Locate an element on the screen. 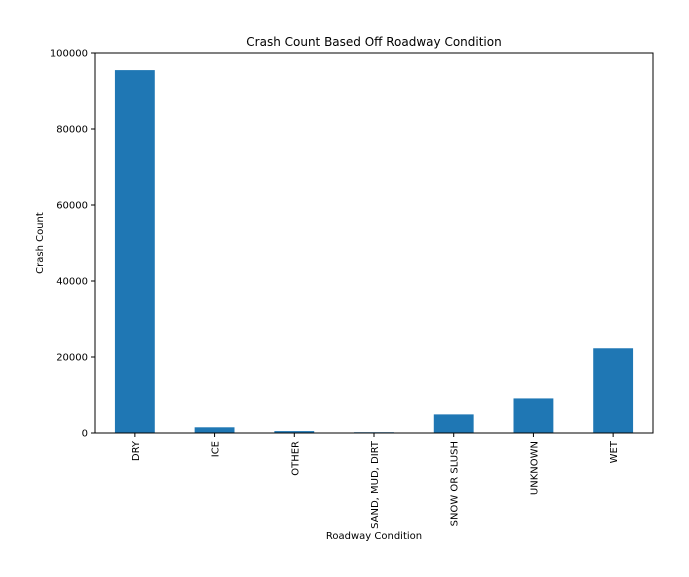 The height and width of the screenshot is (577, 689). bar-ice is located at coordinates (214, 430).